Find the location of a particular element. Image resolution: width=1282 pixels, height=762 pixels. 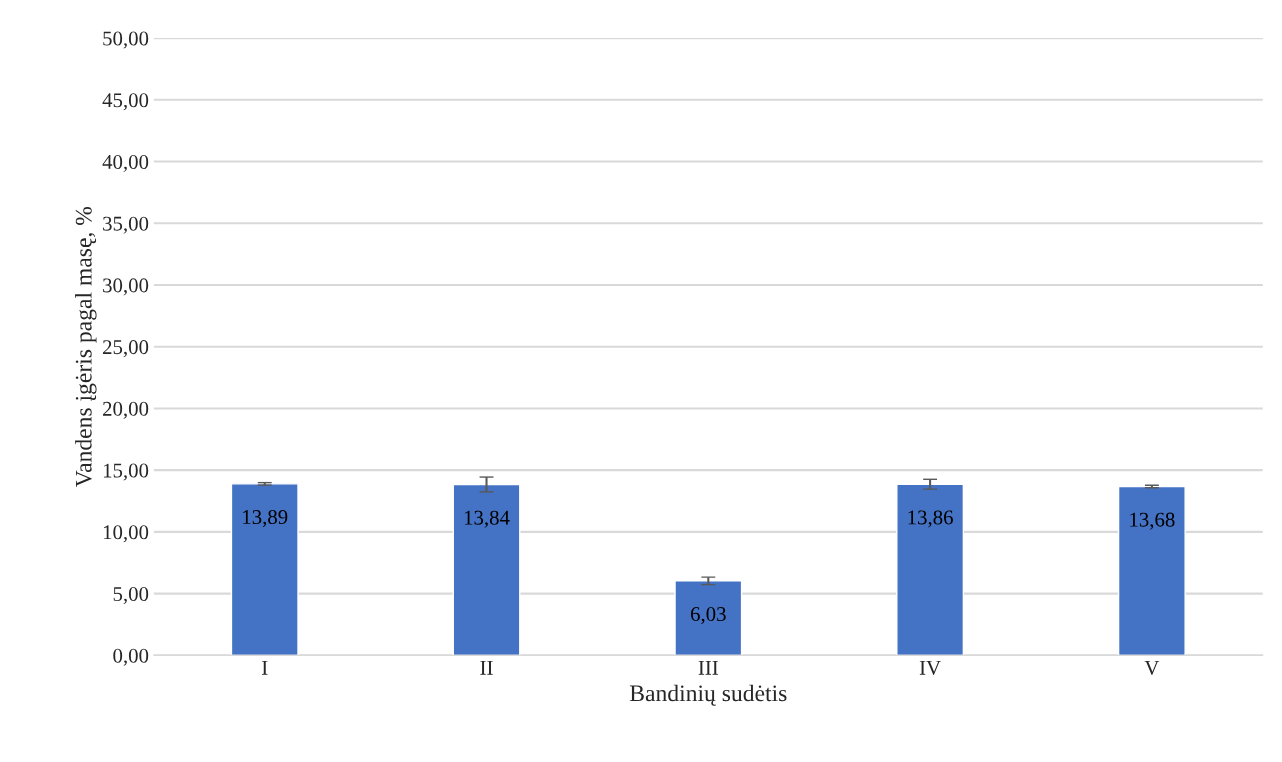

data-label: 6,03 is located at coordinates (708, 616).